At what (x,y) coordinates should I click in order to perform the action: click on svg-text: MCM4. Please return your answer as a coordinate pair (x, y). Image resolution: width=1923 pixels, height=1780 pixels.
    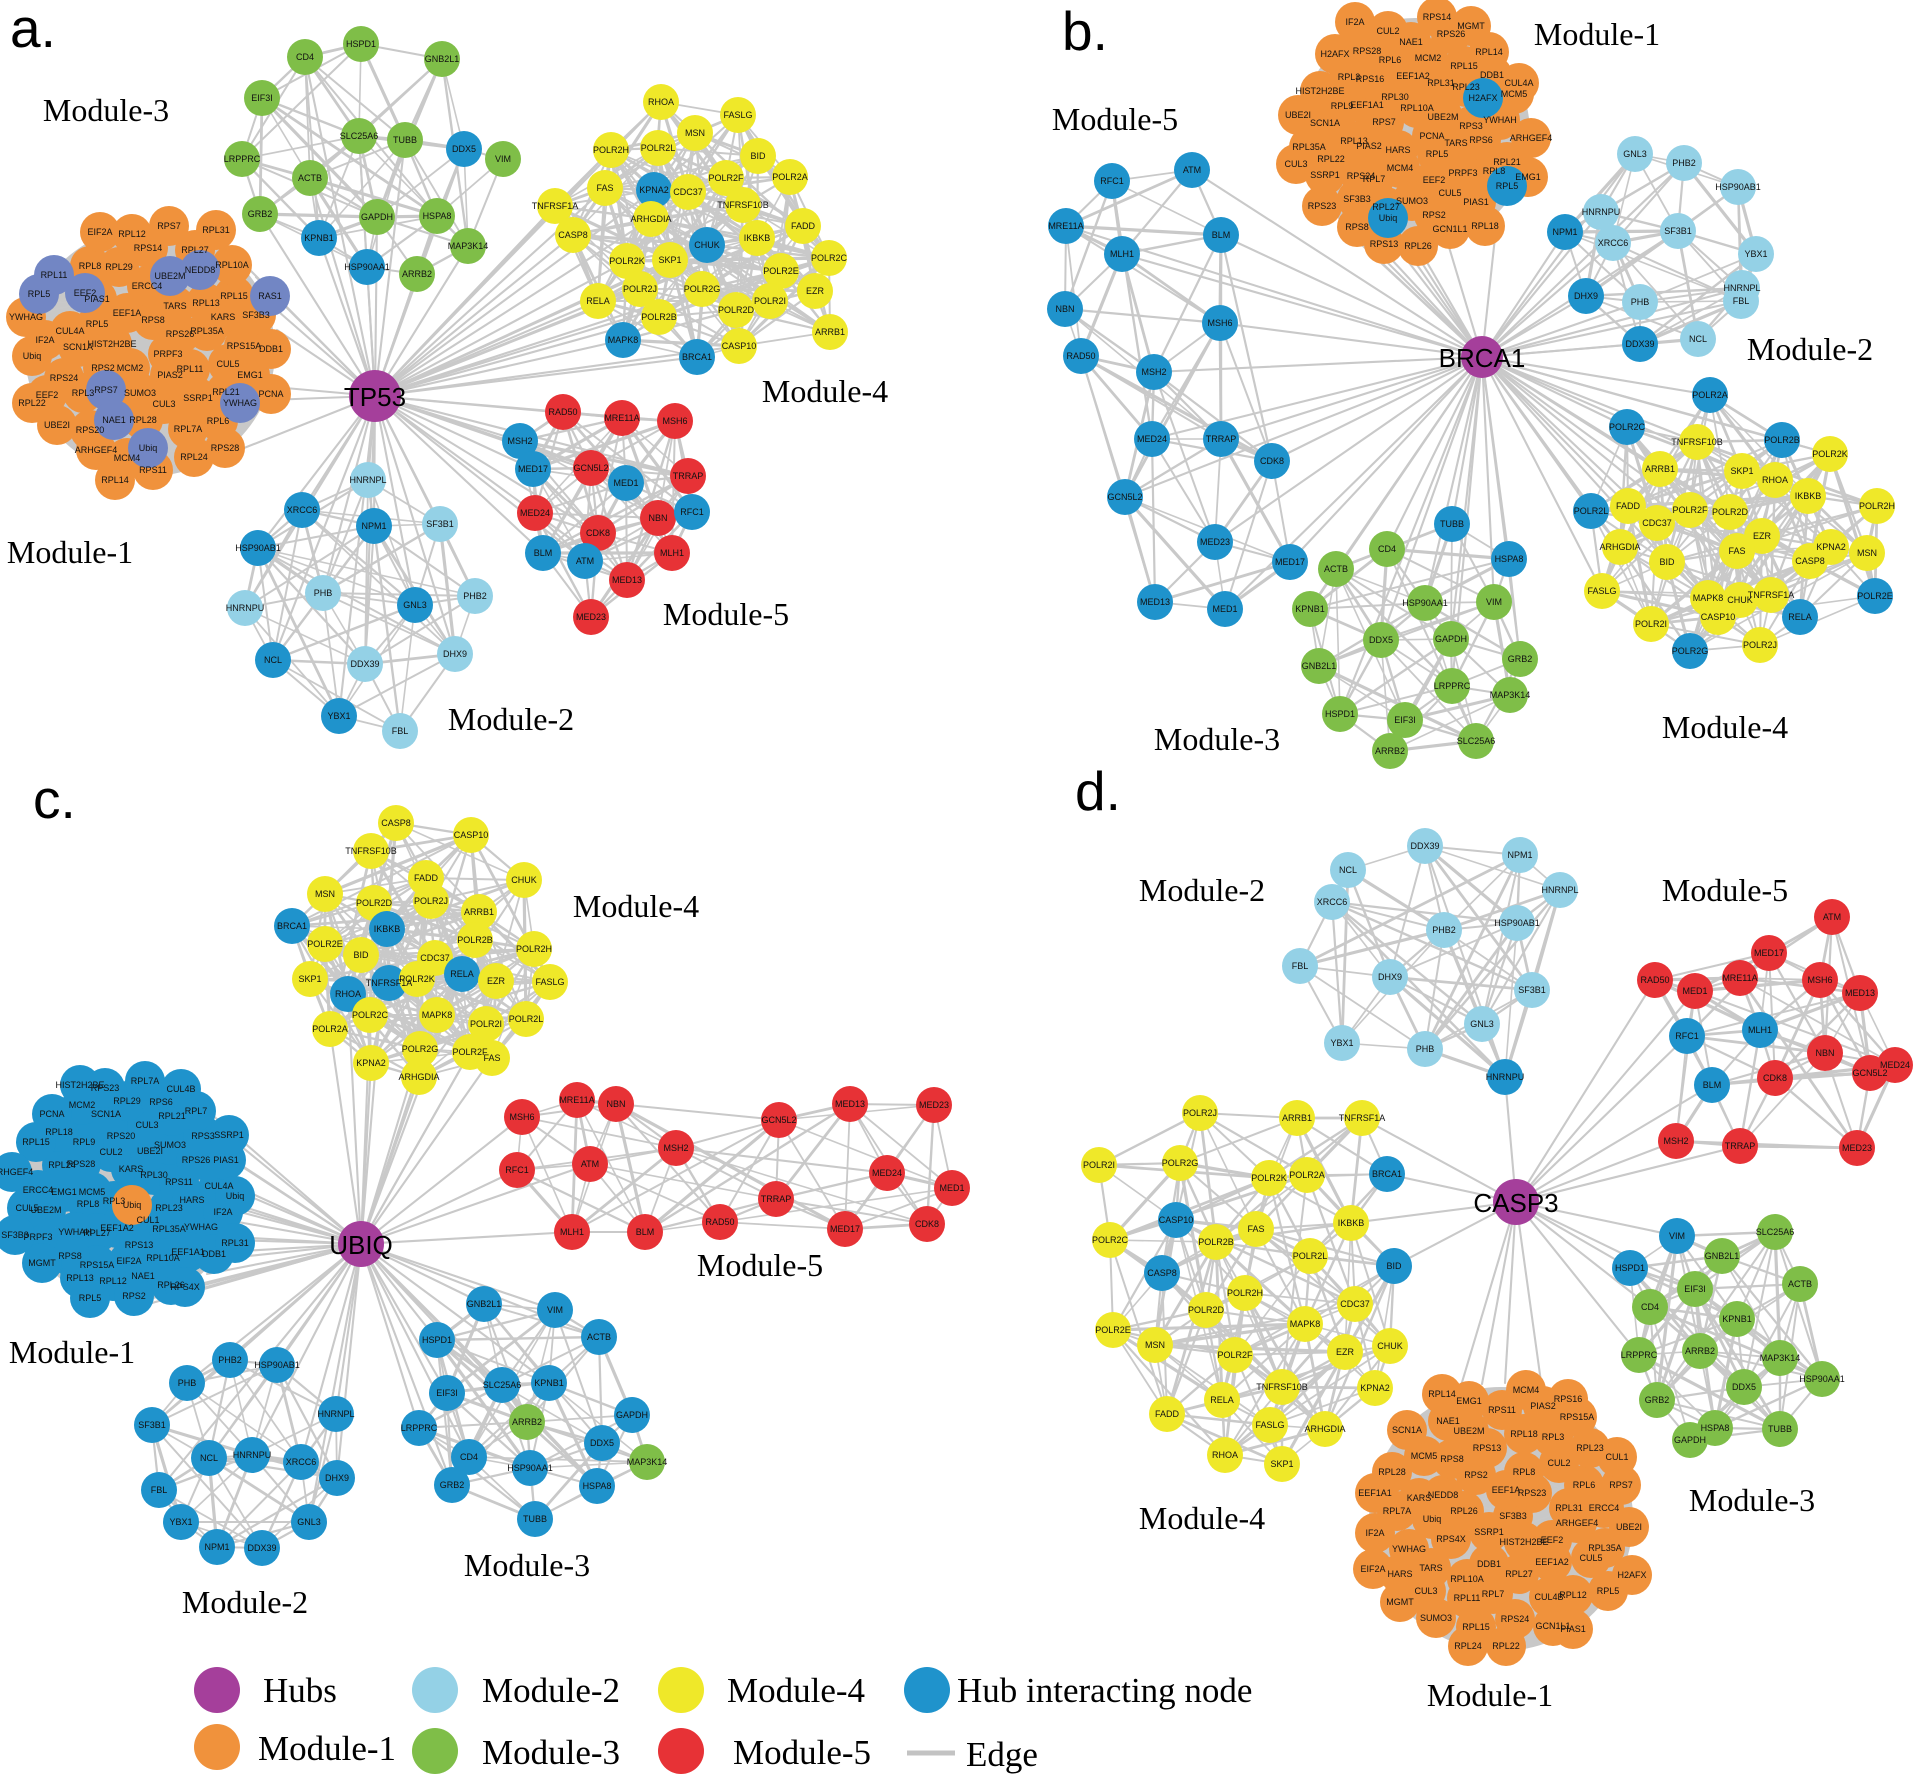
    Looking at the image, I should click on (1400, 168).